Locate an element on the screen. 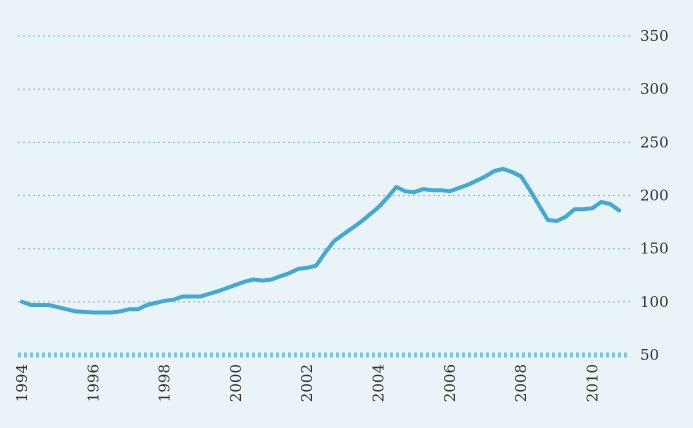  x-tick-label-1996: 1996 is located at coordinates (93, 383).